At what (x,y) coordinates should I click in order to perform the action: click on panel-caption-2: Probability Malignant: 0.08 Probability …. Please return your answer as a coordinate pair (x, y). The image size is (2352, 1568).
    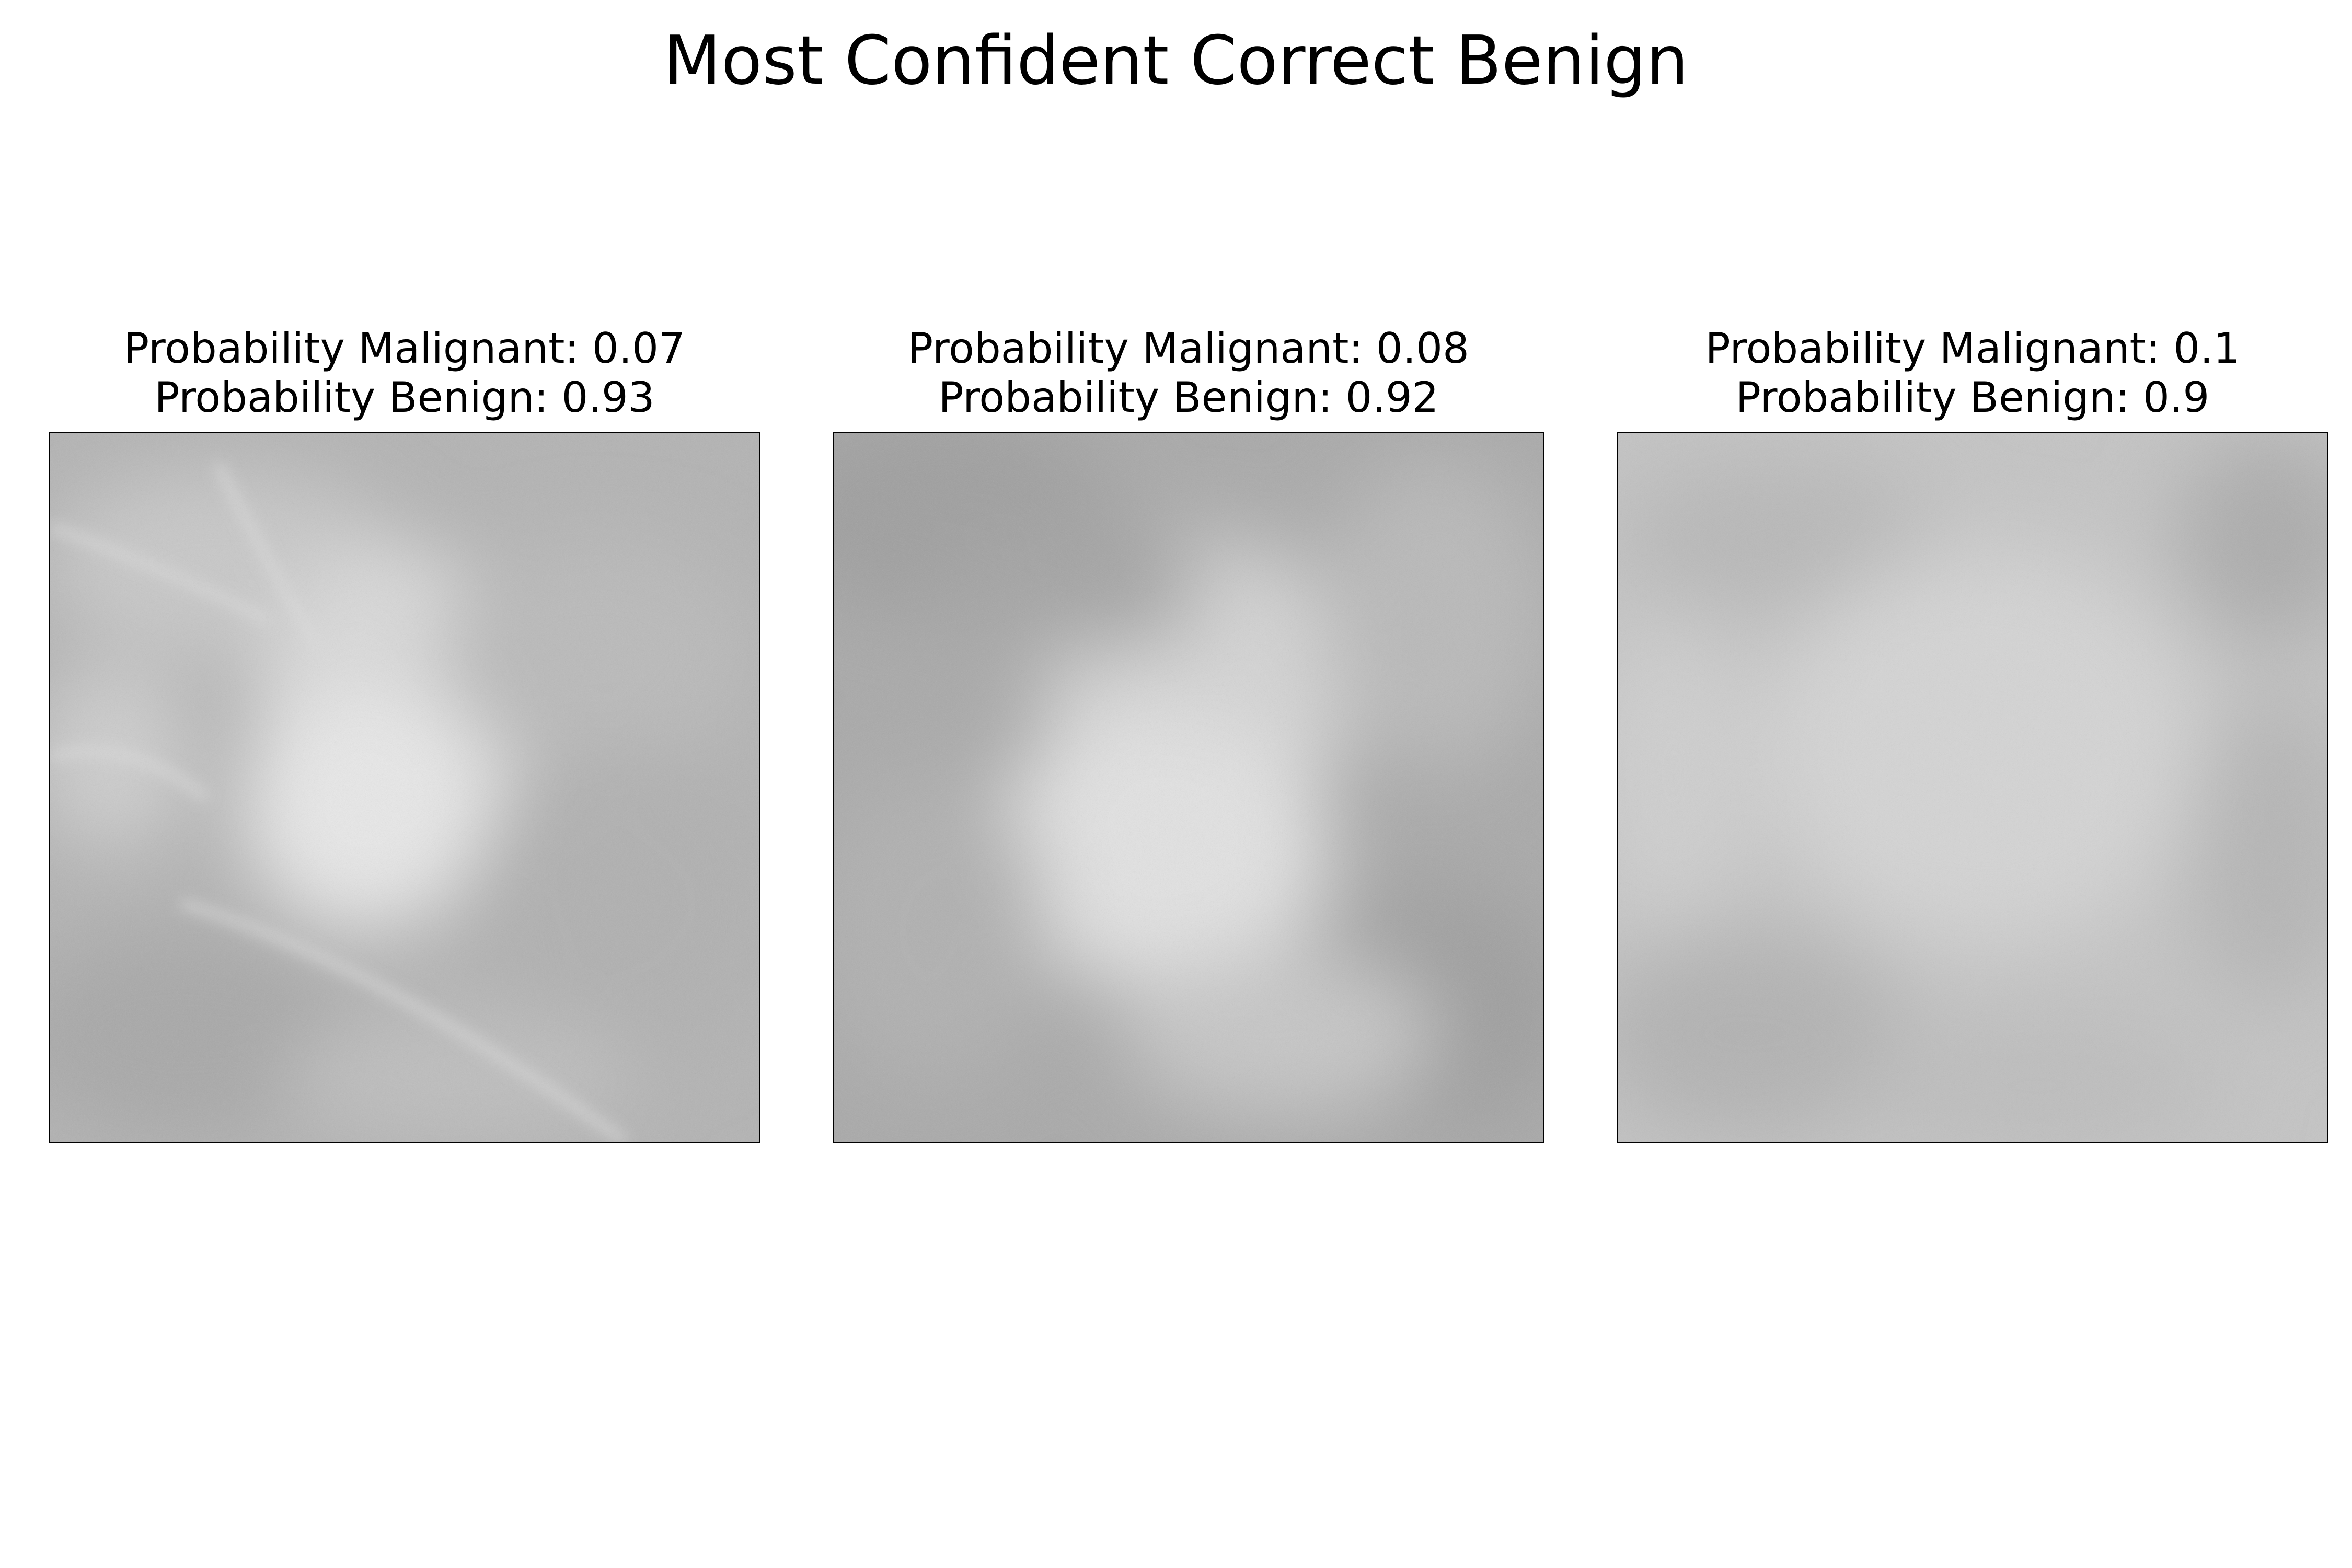
    Looking at the image, I should click on (1188, 373).